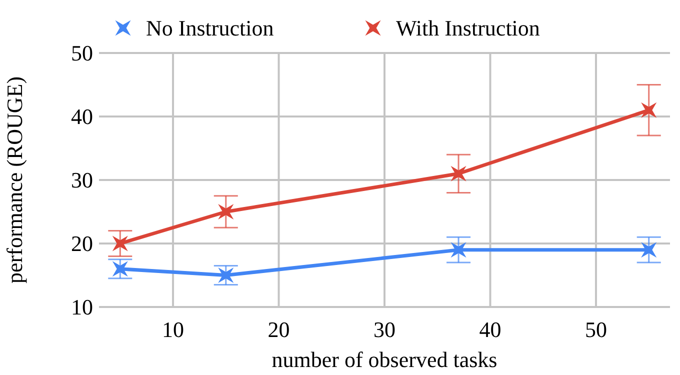 The width and height of the screenshot is (680, 375). Describe the element at coordinates (490, 329) in the screenshot. I see `x-tick-label: 40` at that location.